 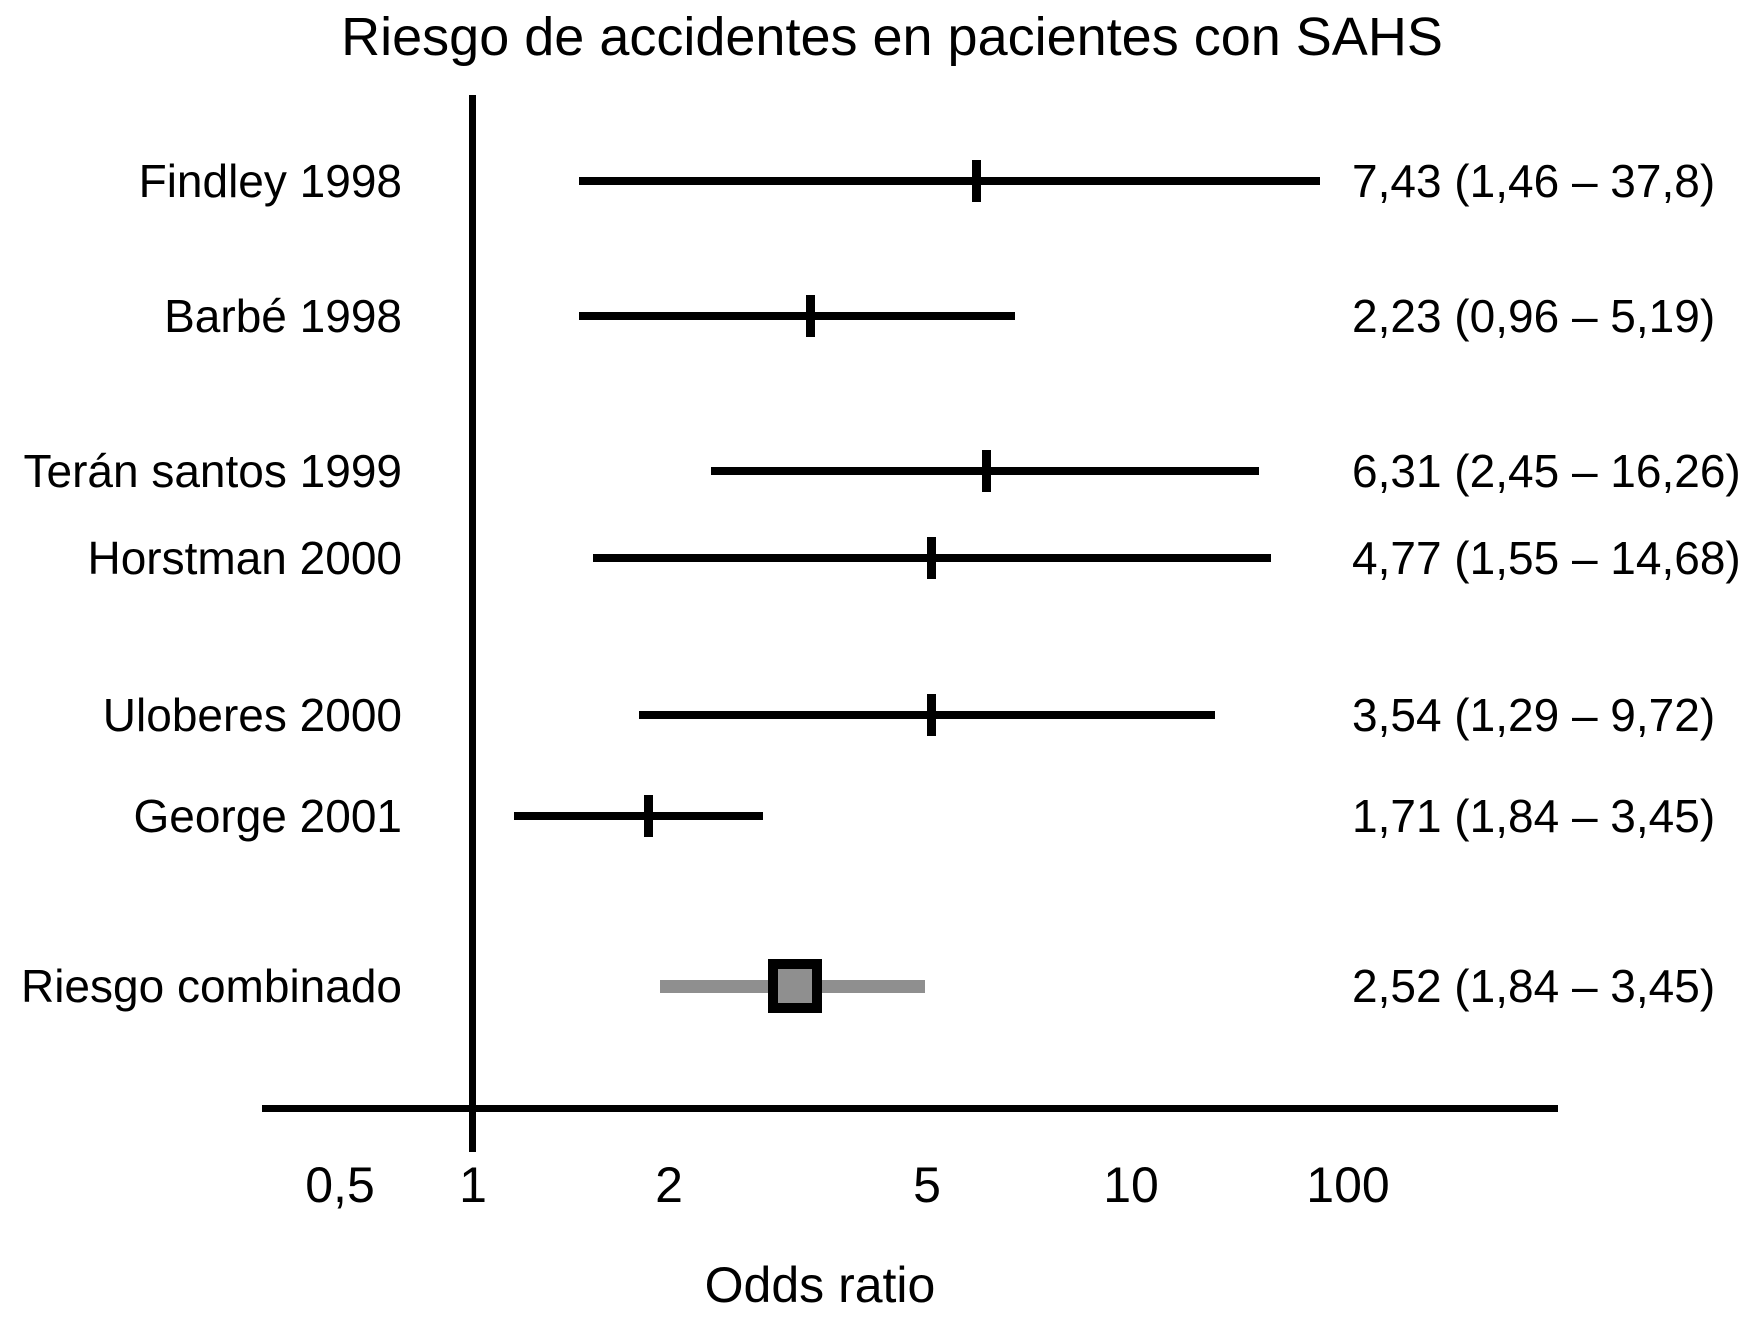 I want to click on x-tick-label: 0,5, so click(x=340, y=1185).